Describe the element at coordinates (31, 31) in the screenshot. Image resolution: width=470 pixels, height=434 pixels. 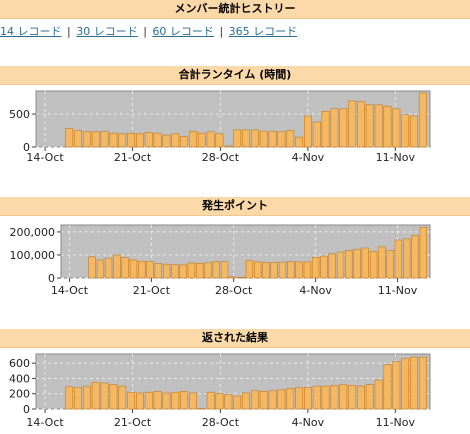
I see `link-14-records: 14 レコード` at that location.